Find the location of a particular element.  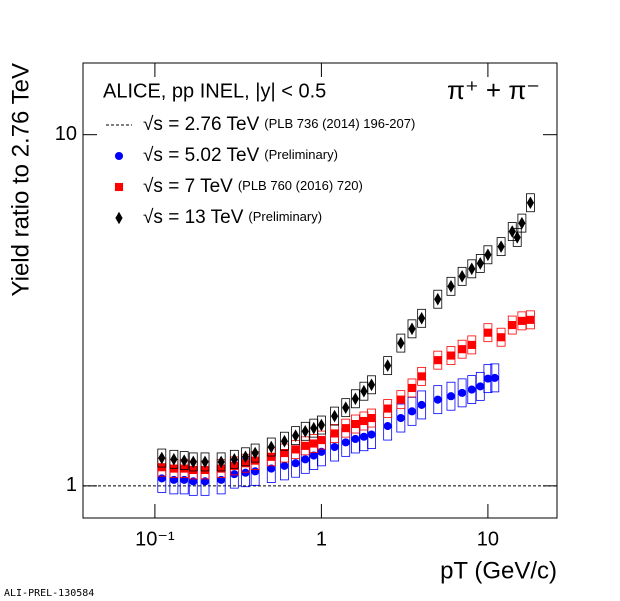

legend-name: √s = 2.76 TeV is located at coordinates (201, 124).